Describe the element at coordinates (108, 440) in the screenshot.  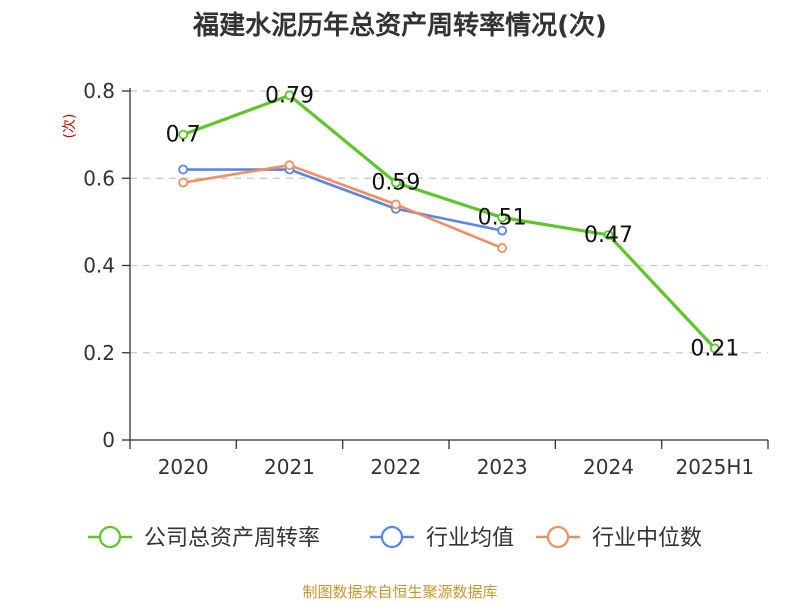
I see `y-tick-label: 0` at that location.